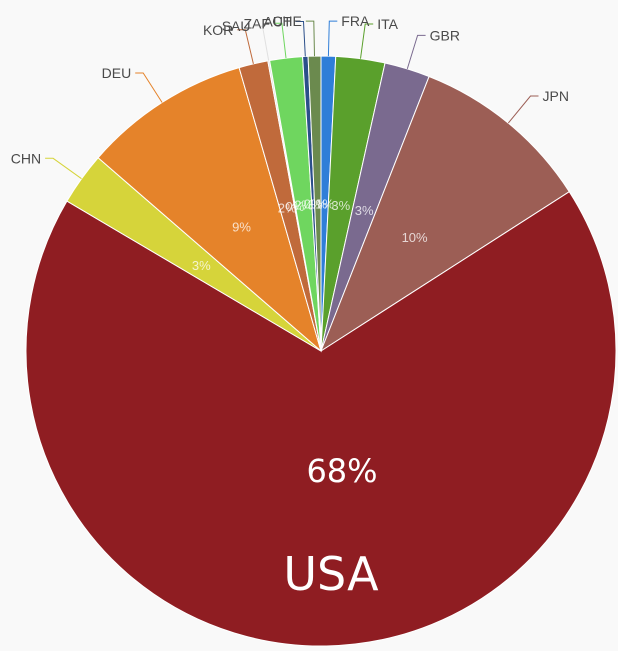 This screenshot has height=651, width=618. Describe the element at coordinates (317, 204) in the screenshot. I see `pct-che: 1%` at that location.